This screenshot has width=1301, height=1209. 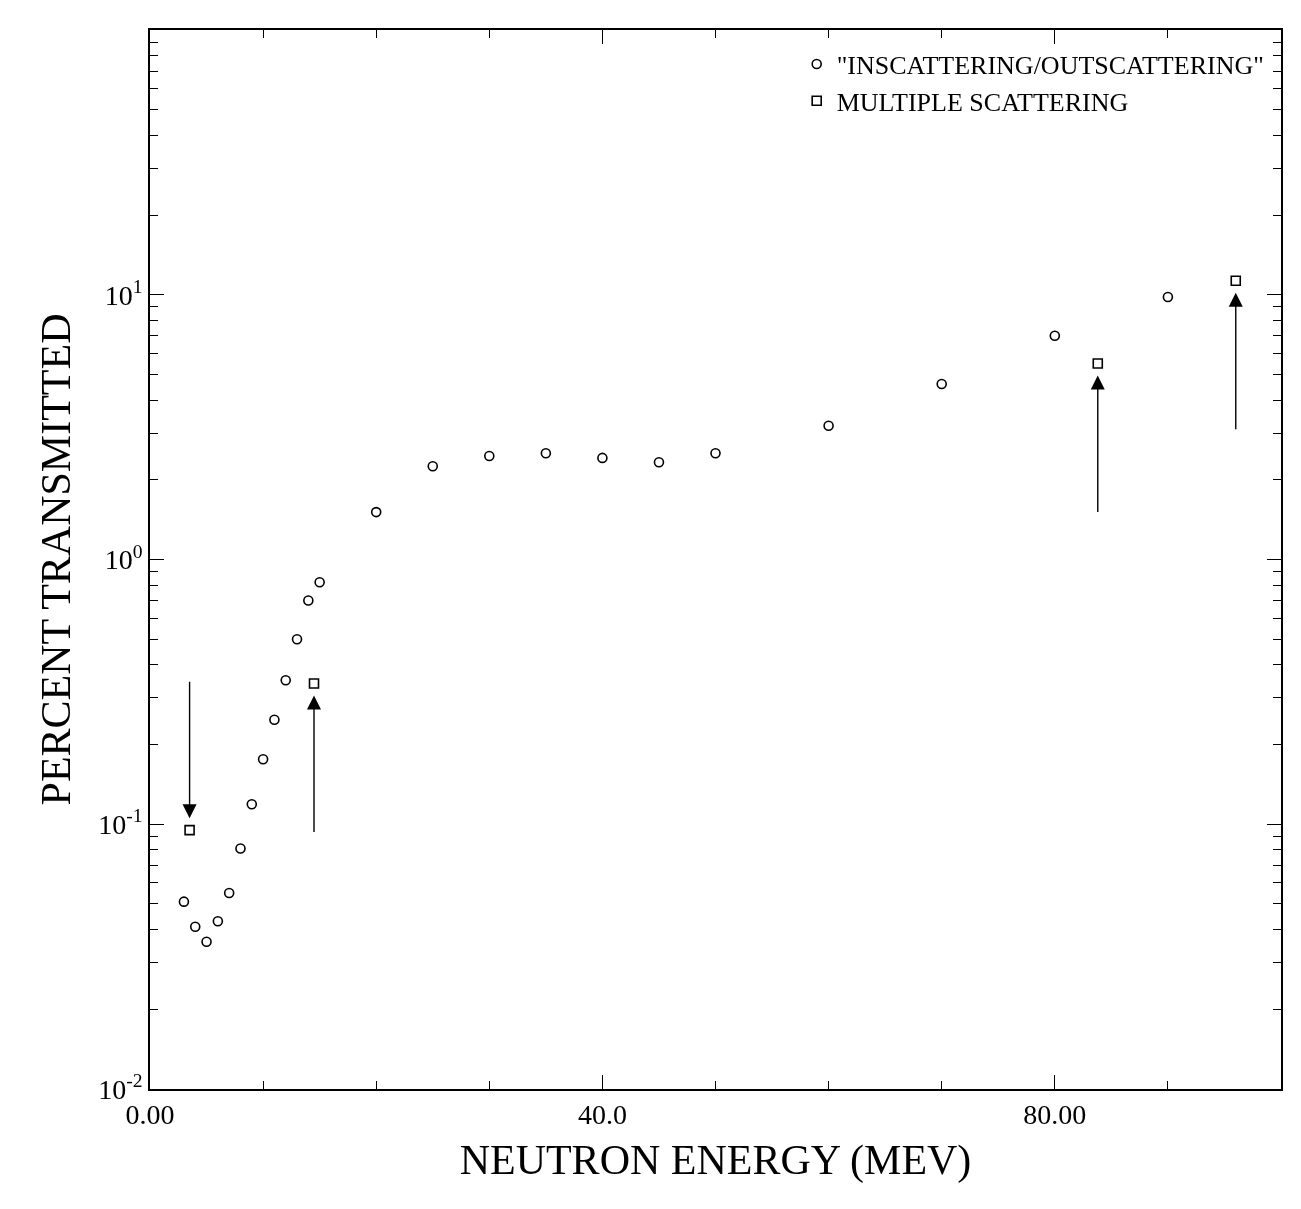 I want to click on legend-label: "INSCATTERING/OUTSCATTERING", so click(x=1050, y=66).